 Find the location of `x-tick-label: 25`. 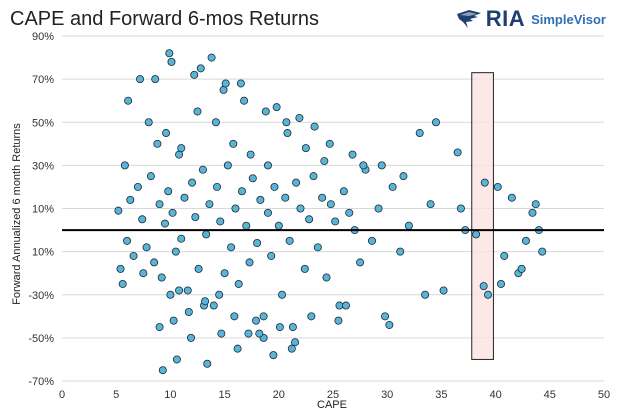

x-tick-label: 25 is located at coordinates (333, 395).